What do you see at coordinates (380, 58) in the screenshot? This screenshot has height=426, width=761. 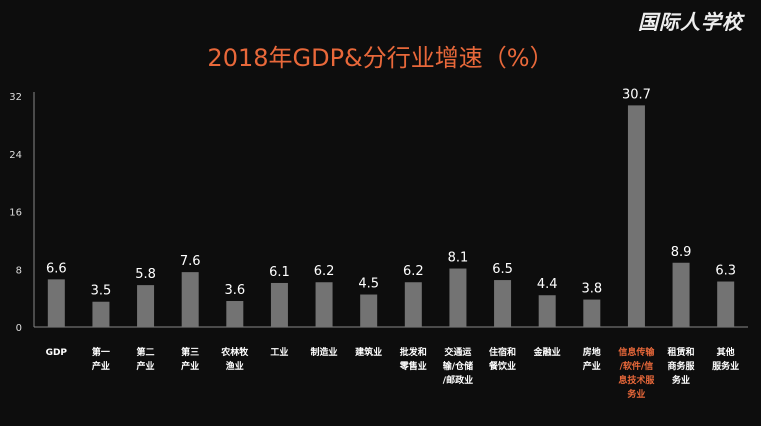 I see `chart-title: 2018年GDP&分行业增速（%）` at bounding box center [380, 58].